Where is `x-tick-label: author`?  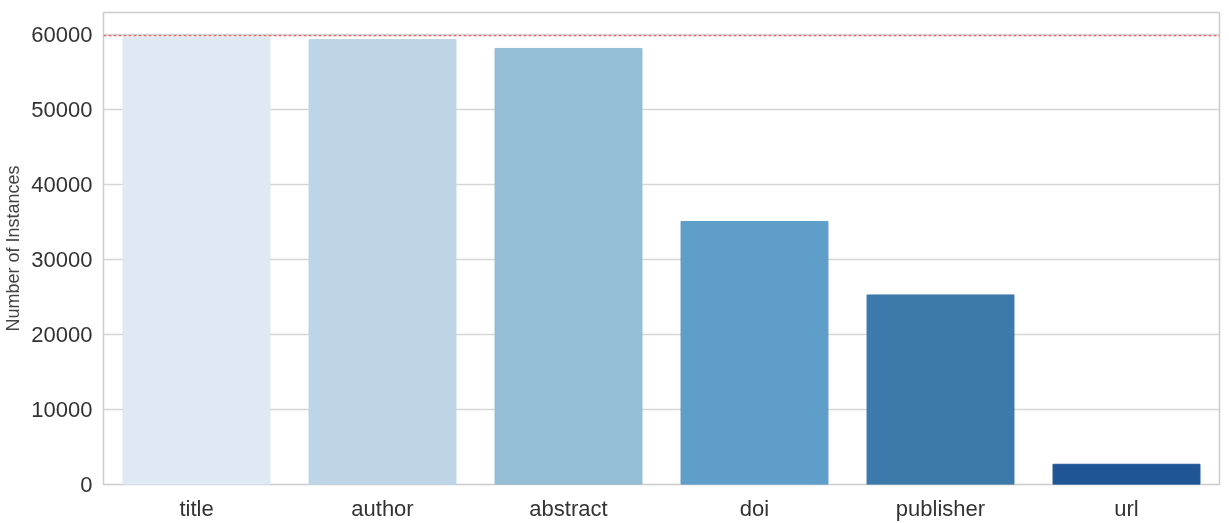
x-tick-label: author is located at coordinates (382, 508).